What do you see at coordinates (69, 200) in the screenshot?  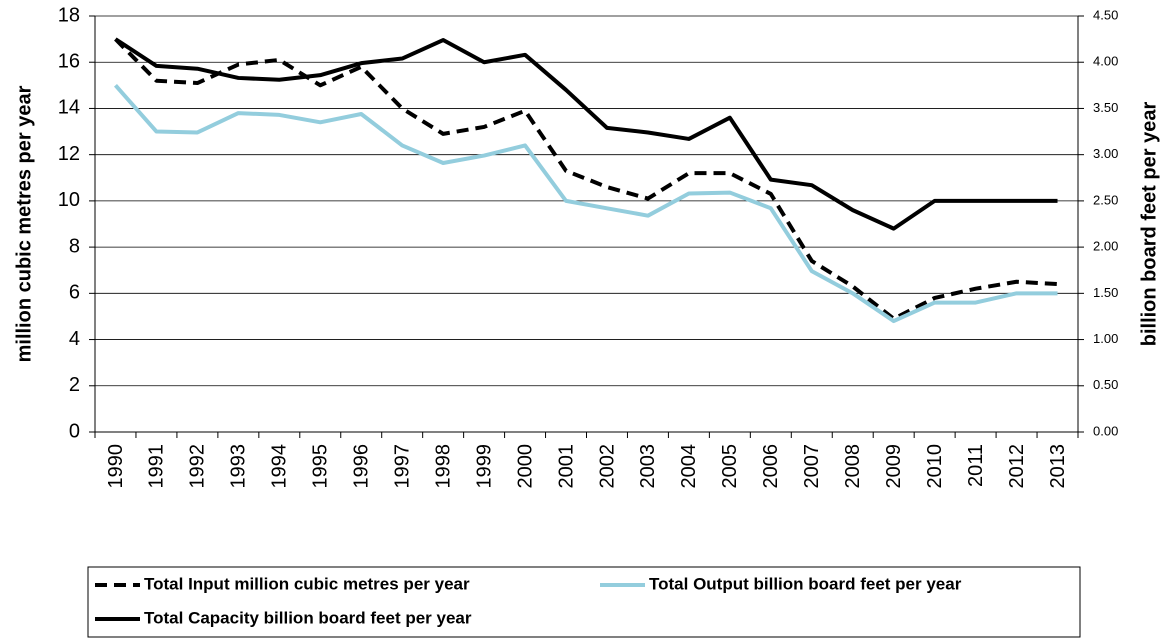 I see `y-tick-label: 10` at bounding box center [69, 200].